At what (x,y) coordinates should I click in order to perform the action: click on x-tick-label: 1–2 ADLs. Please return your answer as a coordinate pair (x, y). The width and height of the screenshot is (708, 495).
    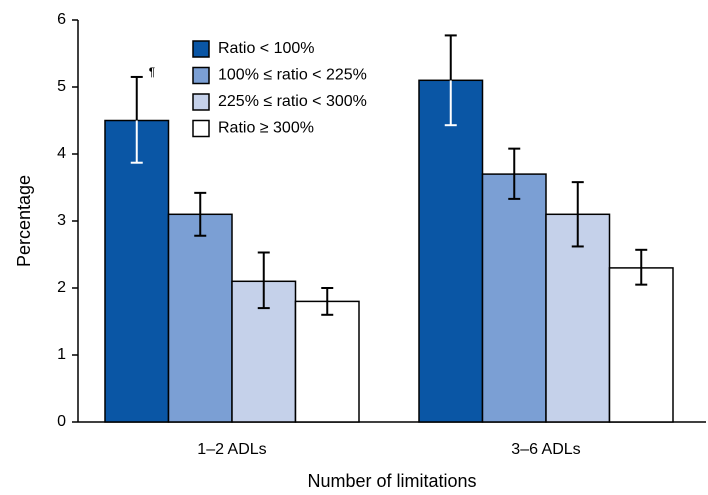
    Looking at the image, I should click on (231, 449).